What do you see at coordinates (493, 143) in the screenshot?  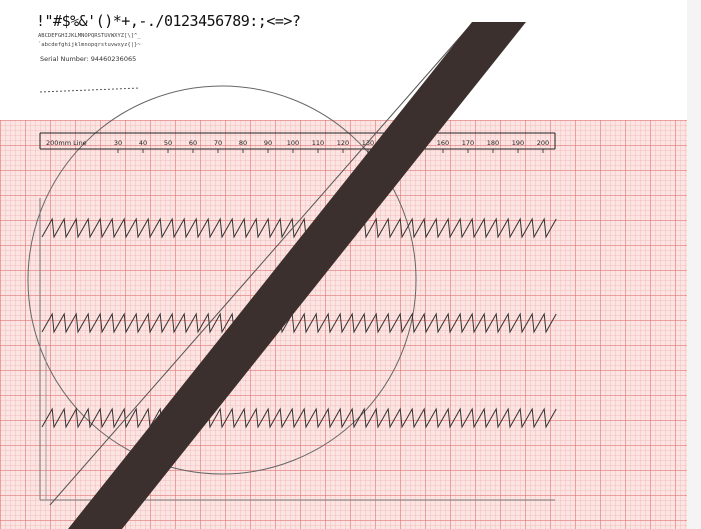 I see `scale-tick-label: 180` at bounding box center [493, 143].